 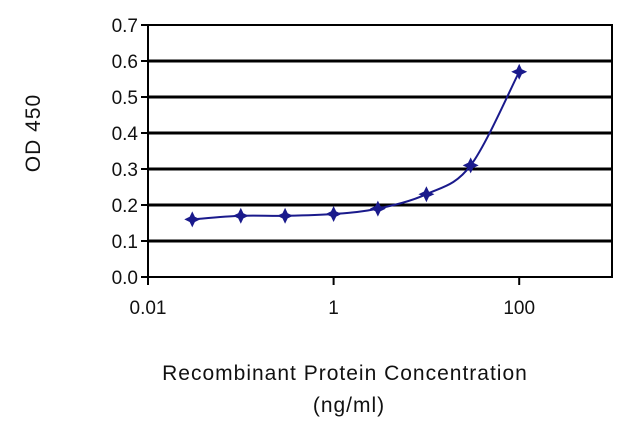 What do you see at coordinates (125, 206) in the screenshot?
I see `y-tick-label: 0.2` at bounding box center [125, 206].